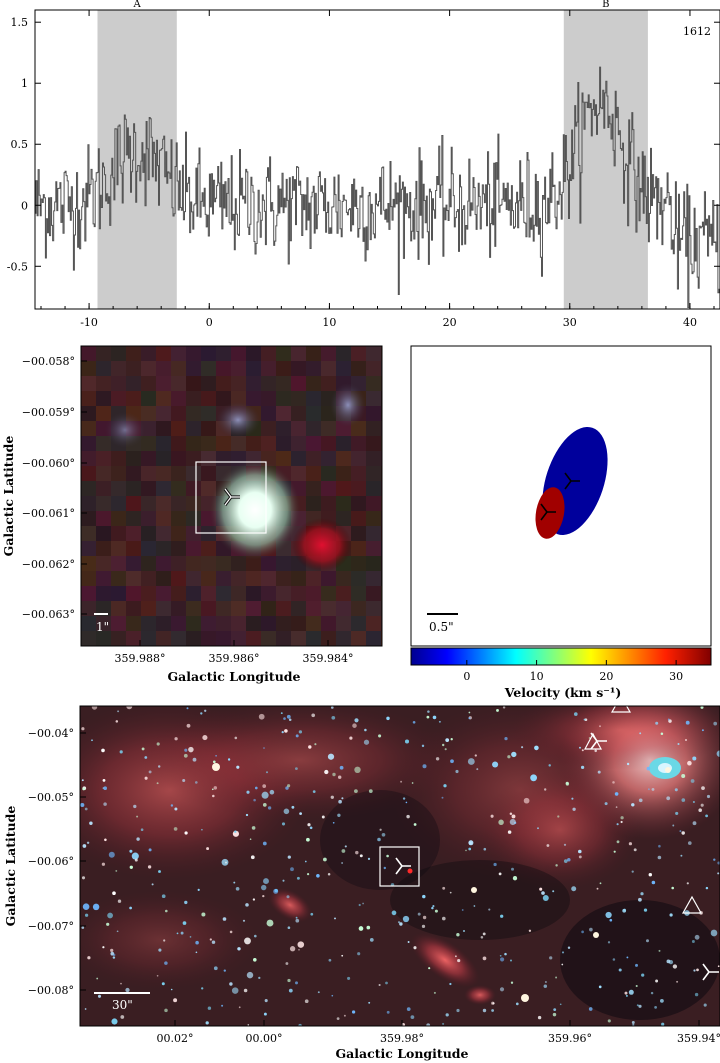 The image size is (720, 1063). Describe the element at coordinates (329, 322) in the screenshot. I see `x-tick-label: 10` at that location.